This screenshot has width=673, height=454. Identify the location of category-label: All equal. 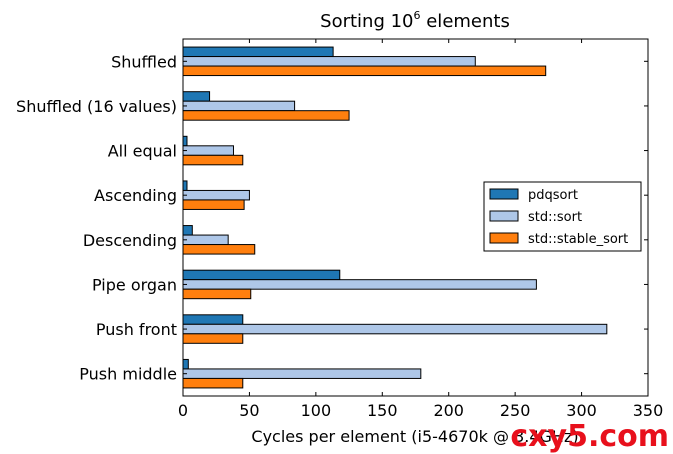
(142, 151).